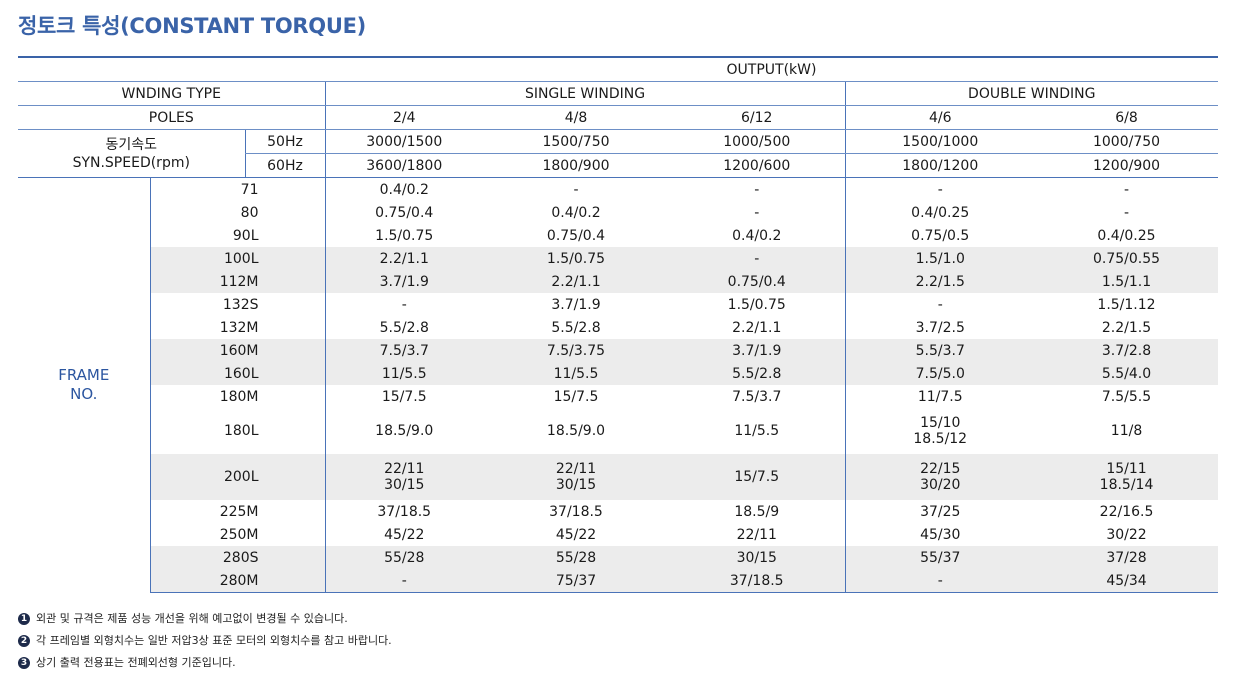 The width and height of the screenshot is (1240, 685). What do you see at coordinates (1126, 511) in the screenshot?
I see `output-value: 22/16.5` at bounding box center [1126, 511].